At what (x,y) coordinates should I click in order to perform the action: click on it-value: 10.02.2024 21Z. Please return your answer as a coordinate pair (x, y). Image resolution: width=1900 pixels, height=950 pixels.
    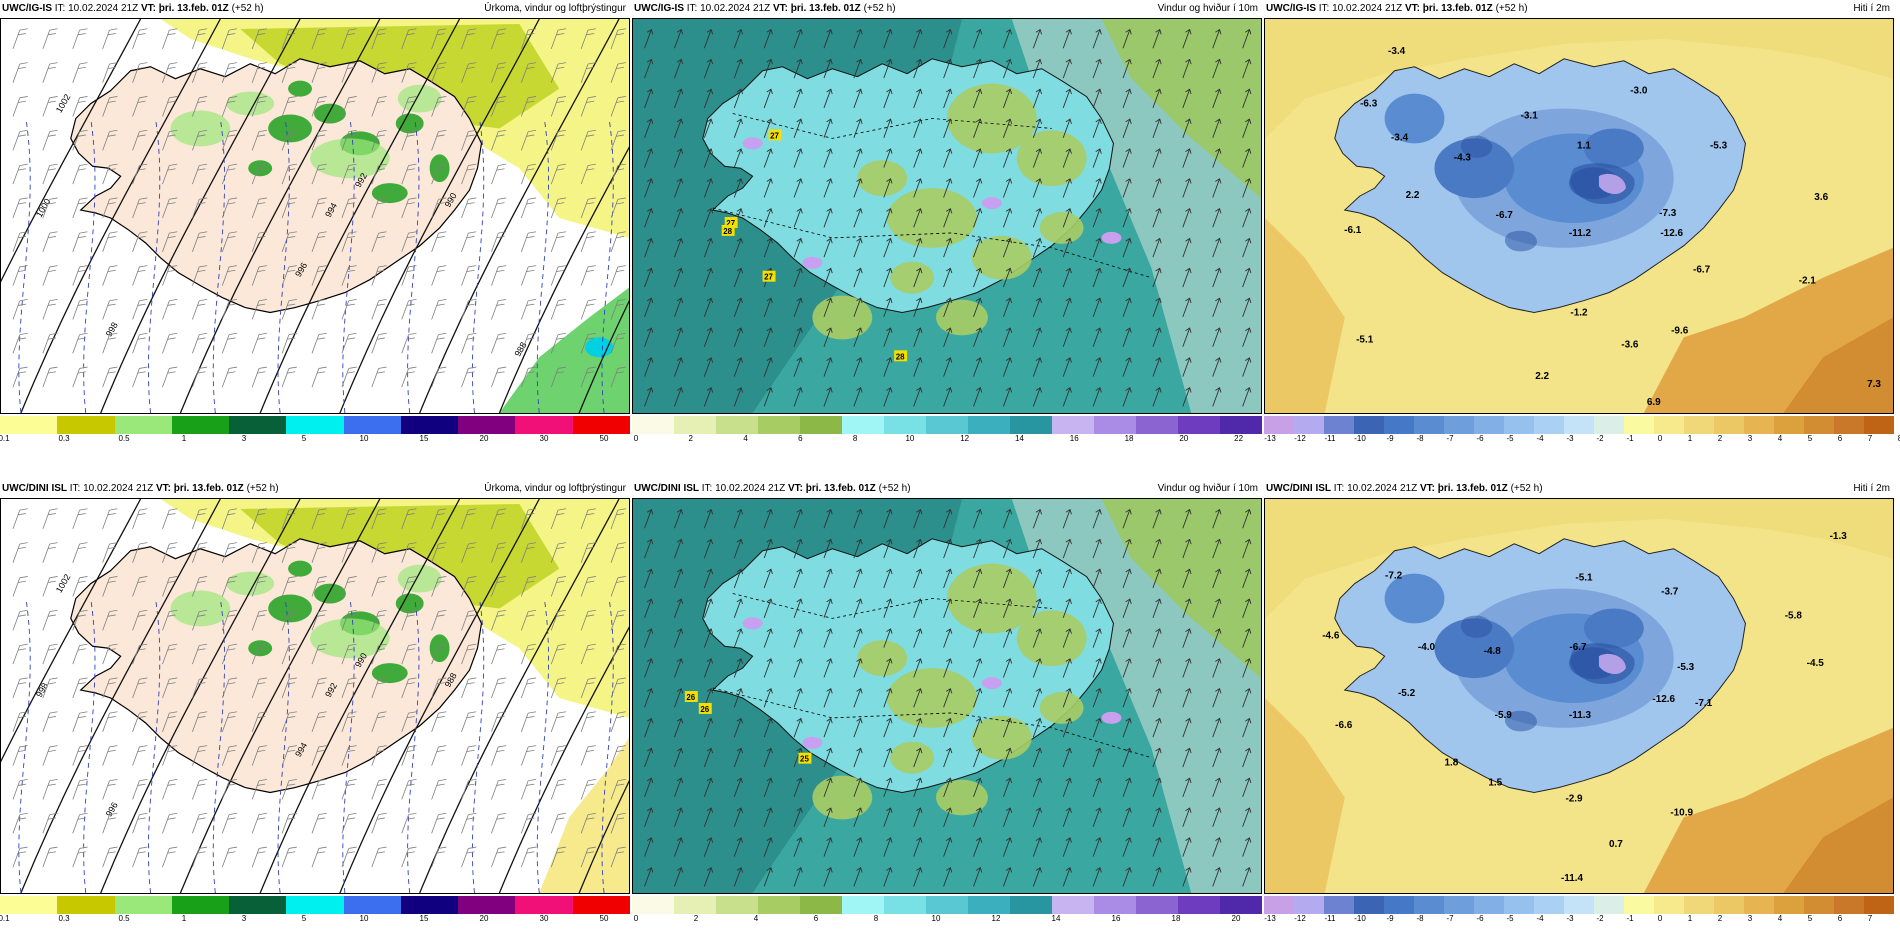
    Looking at the image, I should click on (118, 488).